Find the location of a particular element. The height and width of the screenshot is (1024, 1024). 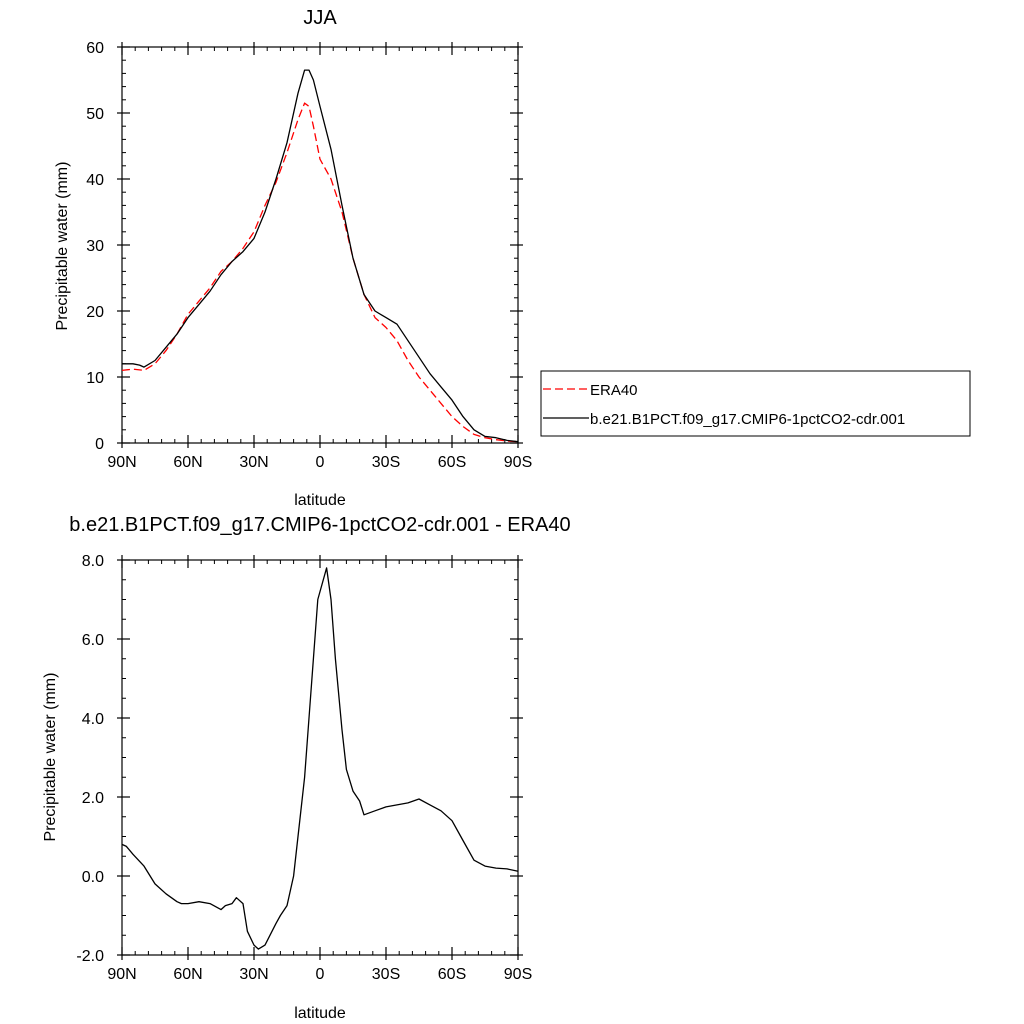

top-chart-y-tick-label: 0 is located at coordinates (99, 444).